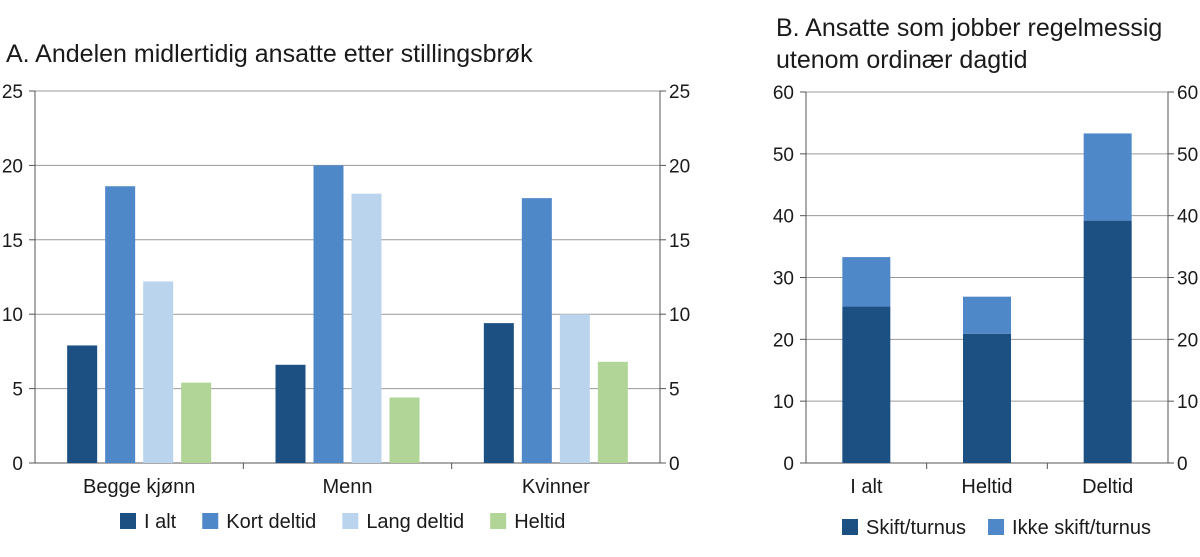  Describe the element at coordinates (916, 528) in the screenshot. I see `legend-label: Skift/turnus` at that location.